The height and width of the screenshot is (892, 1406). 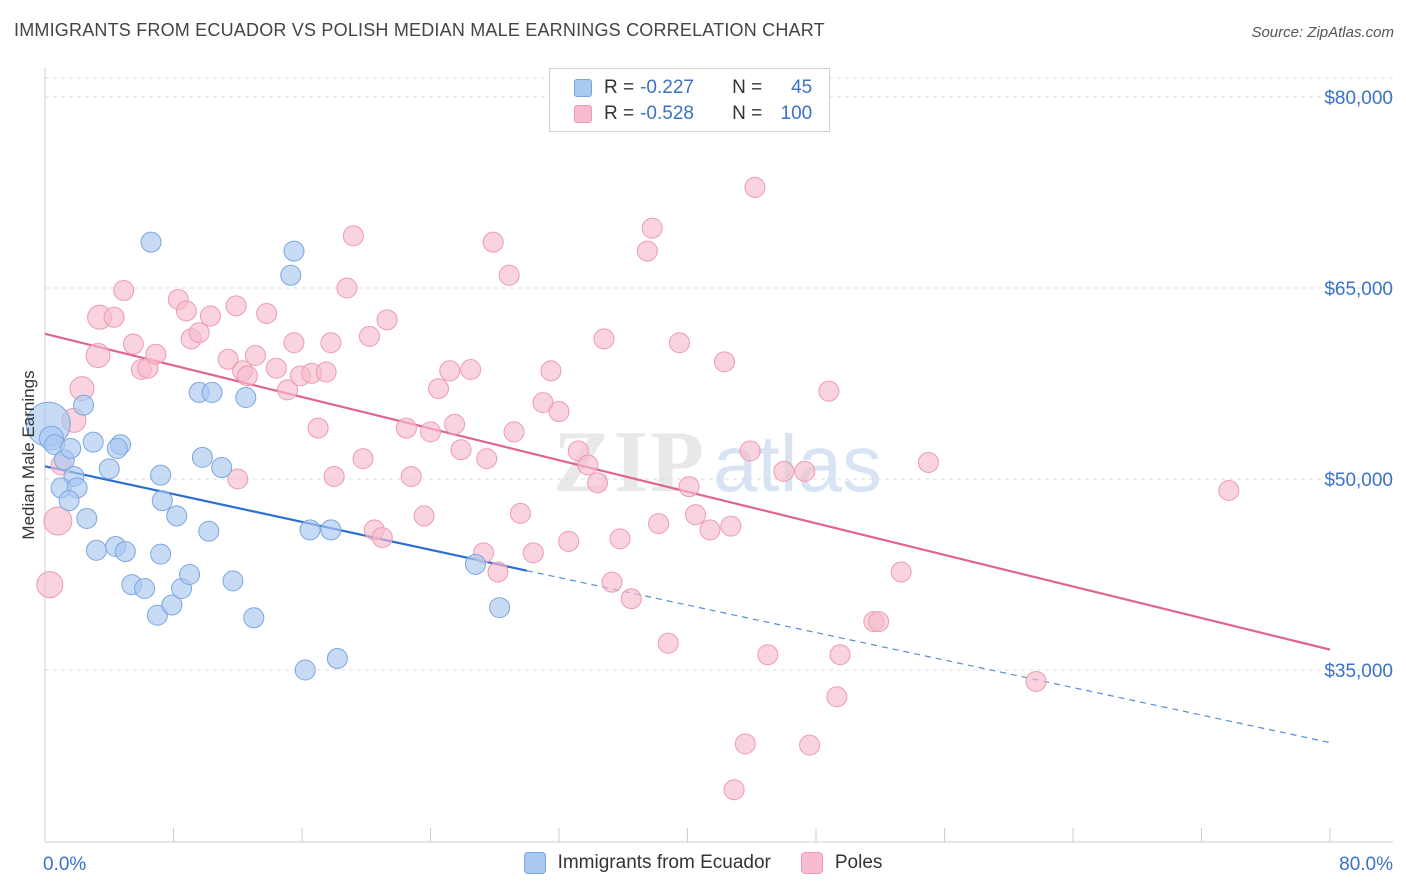 I want to click on r-label: R =, so click(x=619, y=87).